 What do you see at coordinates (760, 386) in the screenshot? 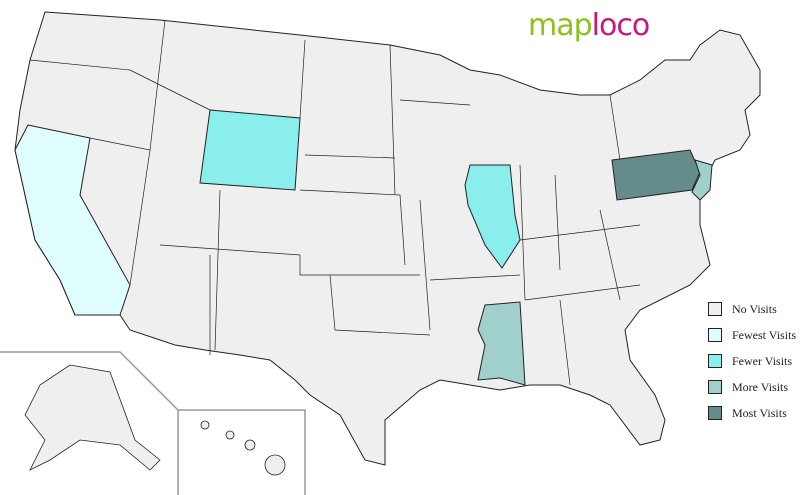
I see `legend-label: More Visits` at bounding box center [760, 386].